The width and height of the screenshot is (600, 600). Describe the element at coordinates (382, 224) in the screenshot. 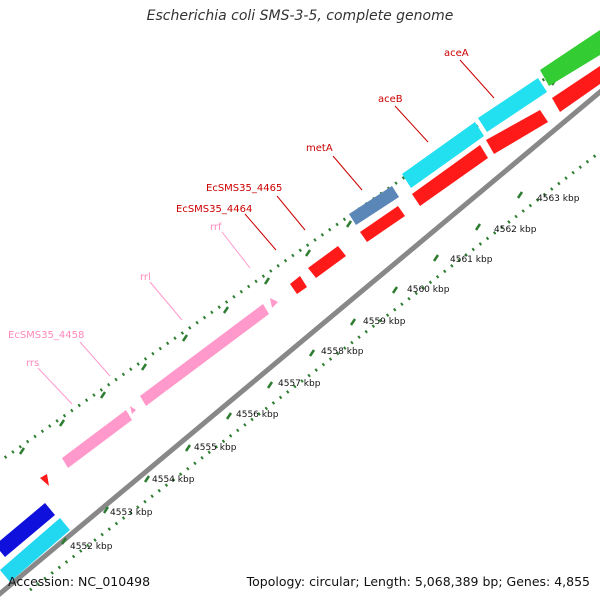

I see `feature-meta` at that location.